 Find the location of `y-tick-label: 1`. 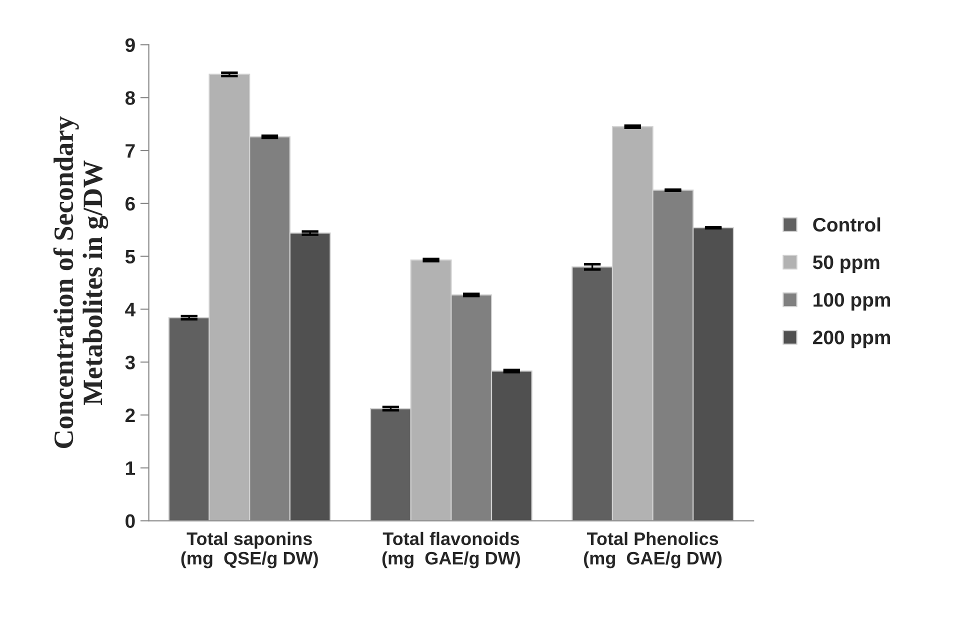

y-tick-label: 1 is located at coordinates (131, 468).